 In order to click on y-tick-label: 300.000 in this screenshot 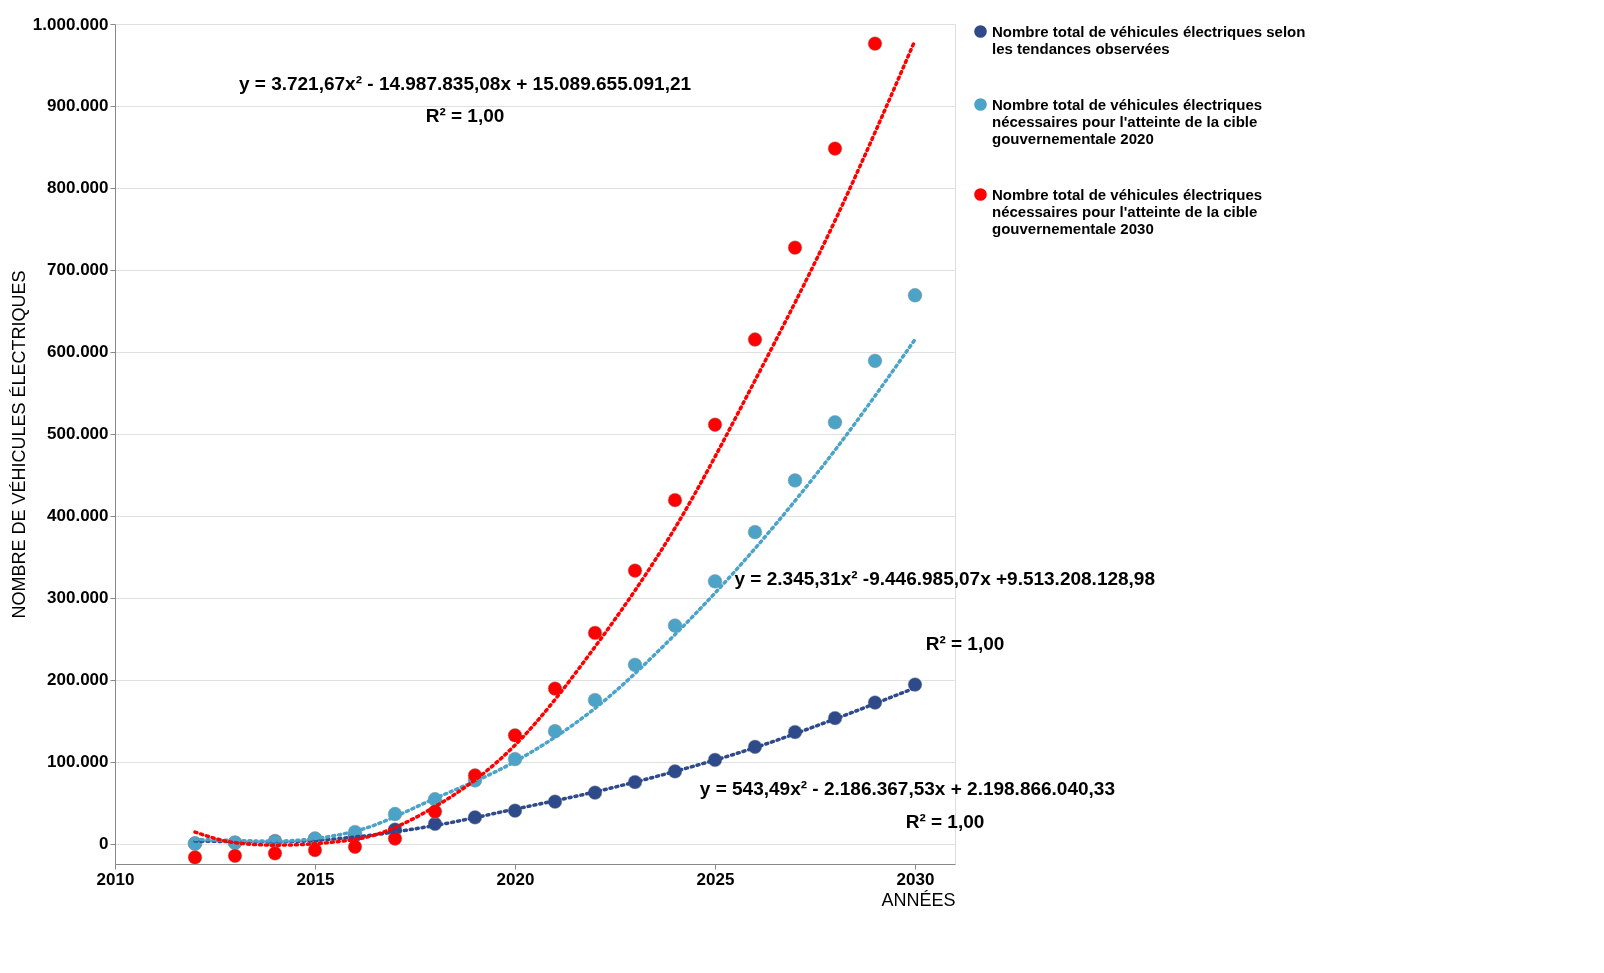, I will do `click(78, 598)`.